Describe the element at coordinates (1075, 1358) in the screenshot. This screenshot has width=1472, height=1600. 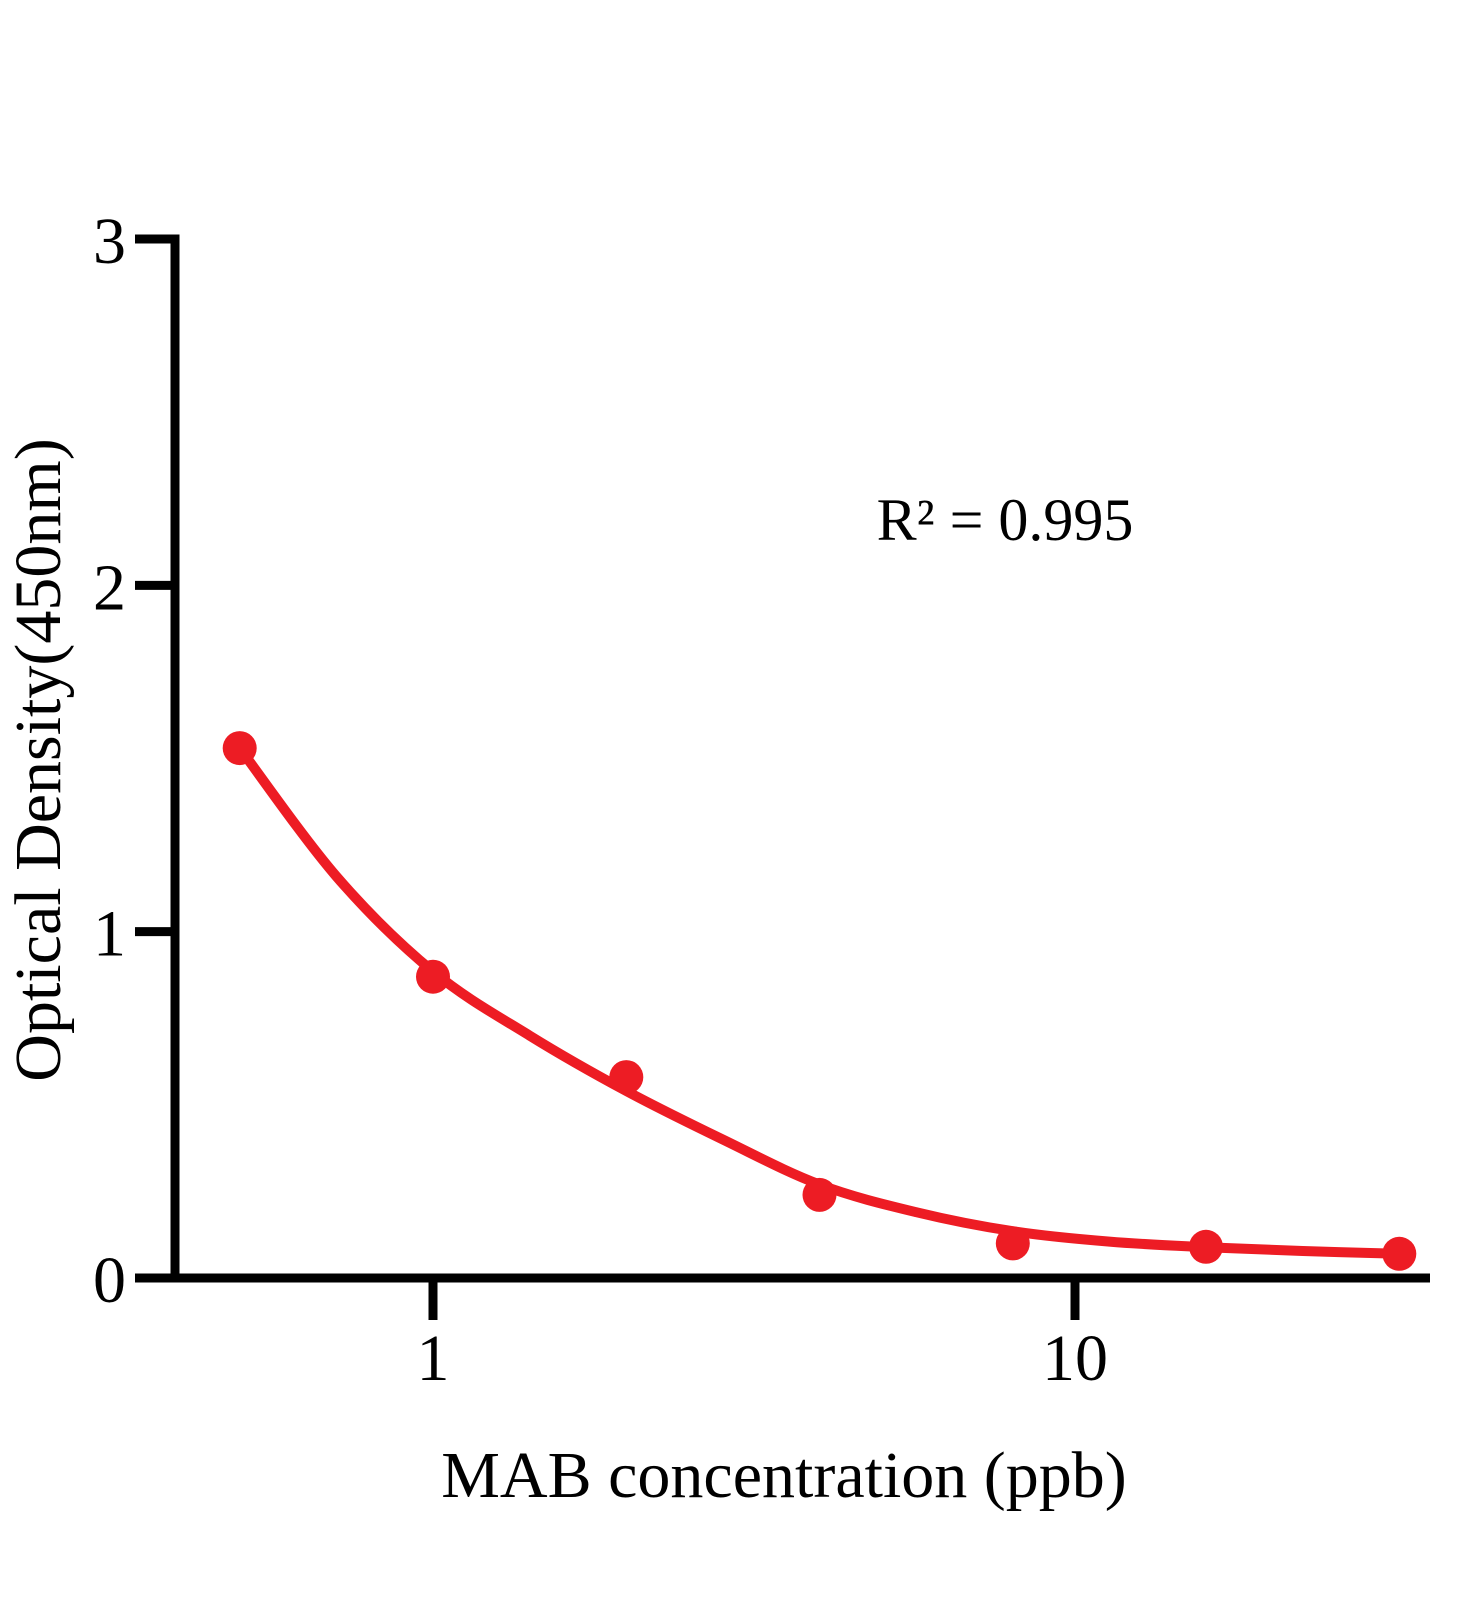
I see `x-tick-label: 10` at that location.